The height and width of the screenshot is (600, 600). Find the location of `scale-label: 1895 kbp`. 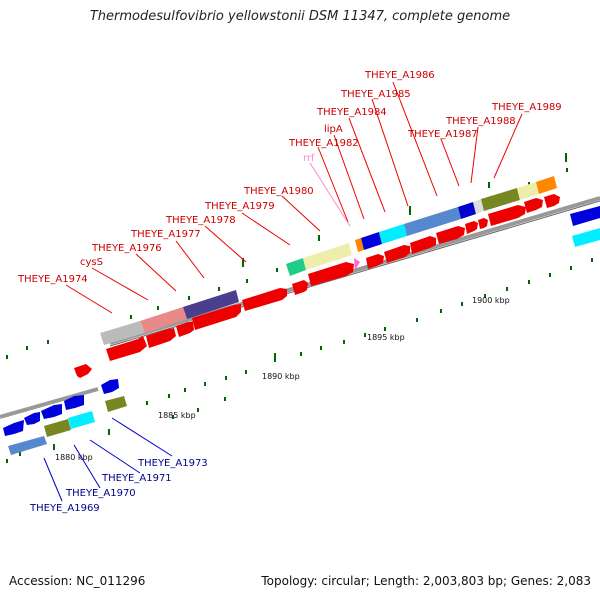

scale-label: 1895 kbp is located at coordinates (386, 337).